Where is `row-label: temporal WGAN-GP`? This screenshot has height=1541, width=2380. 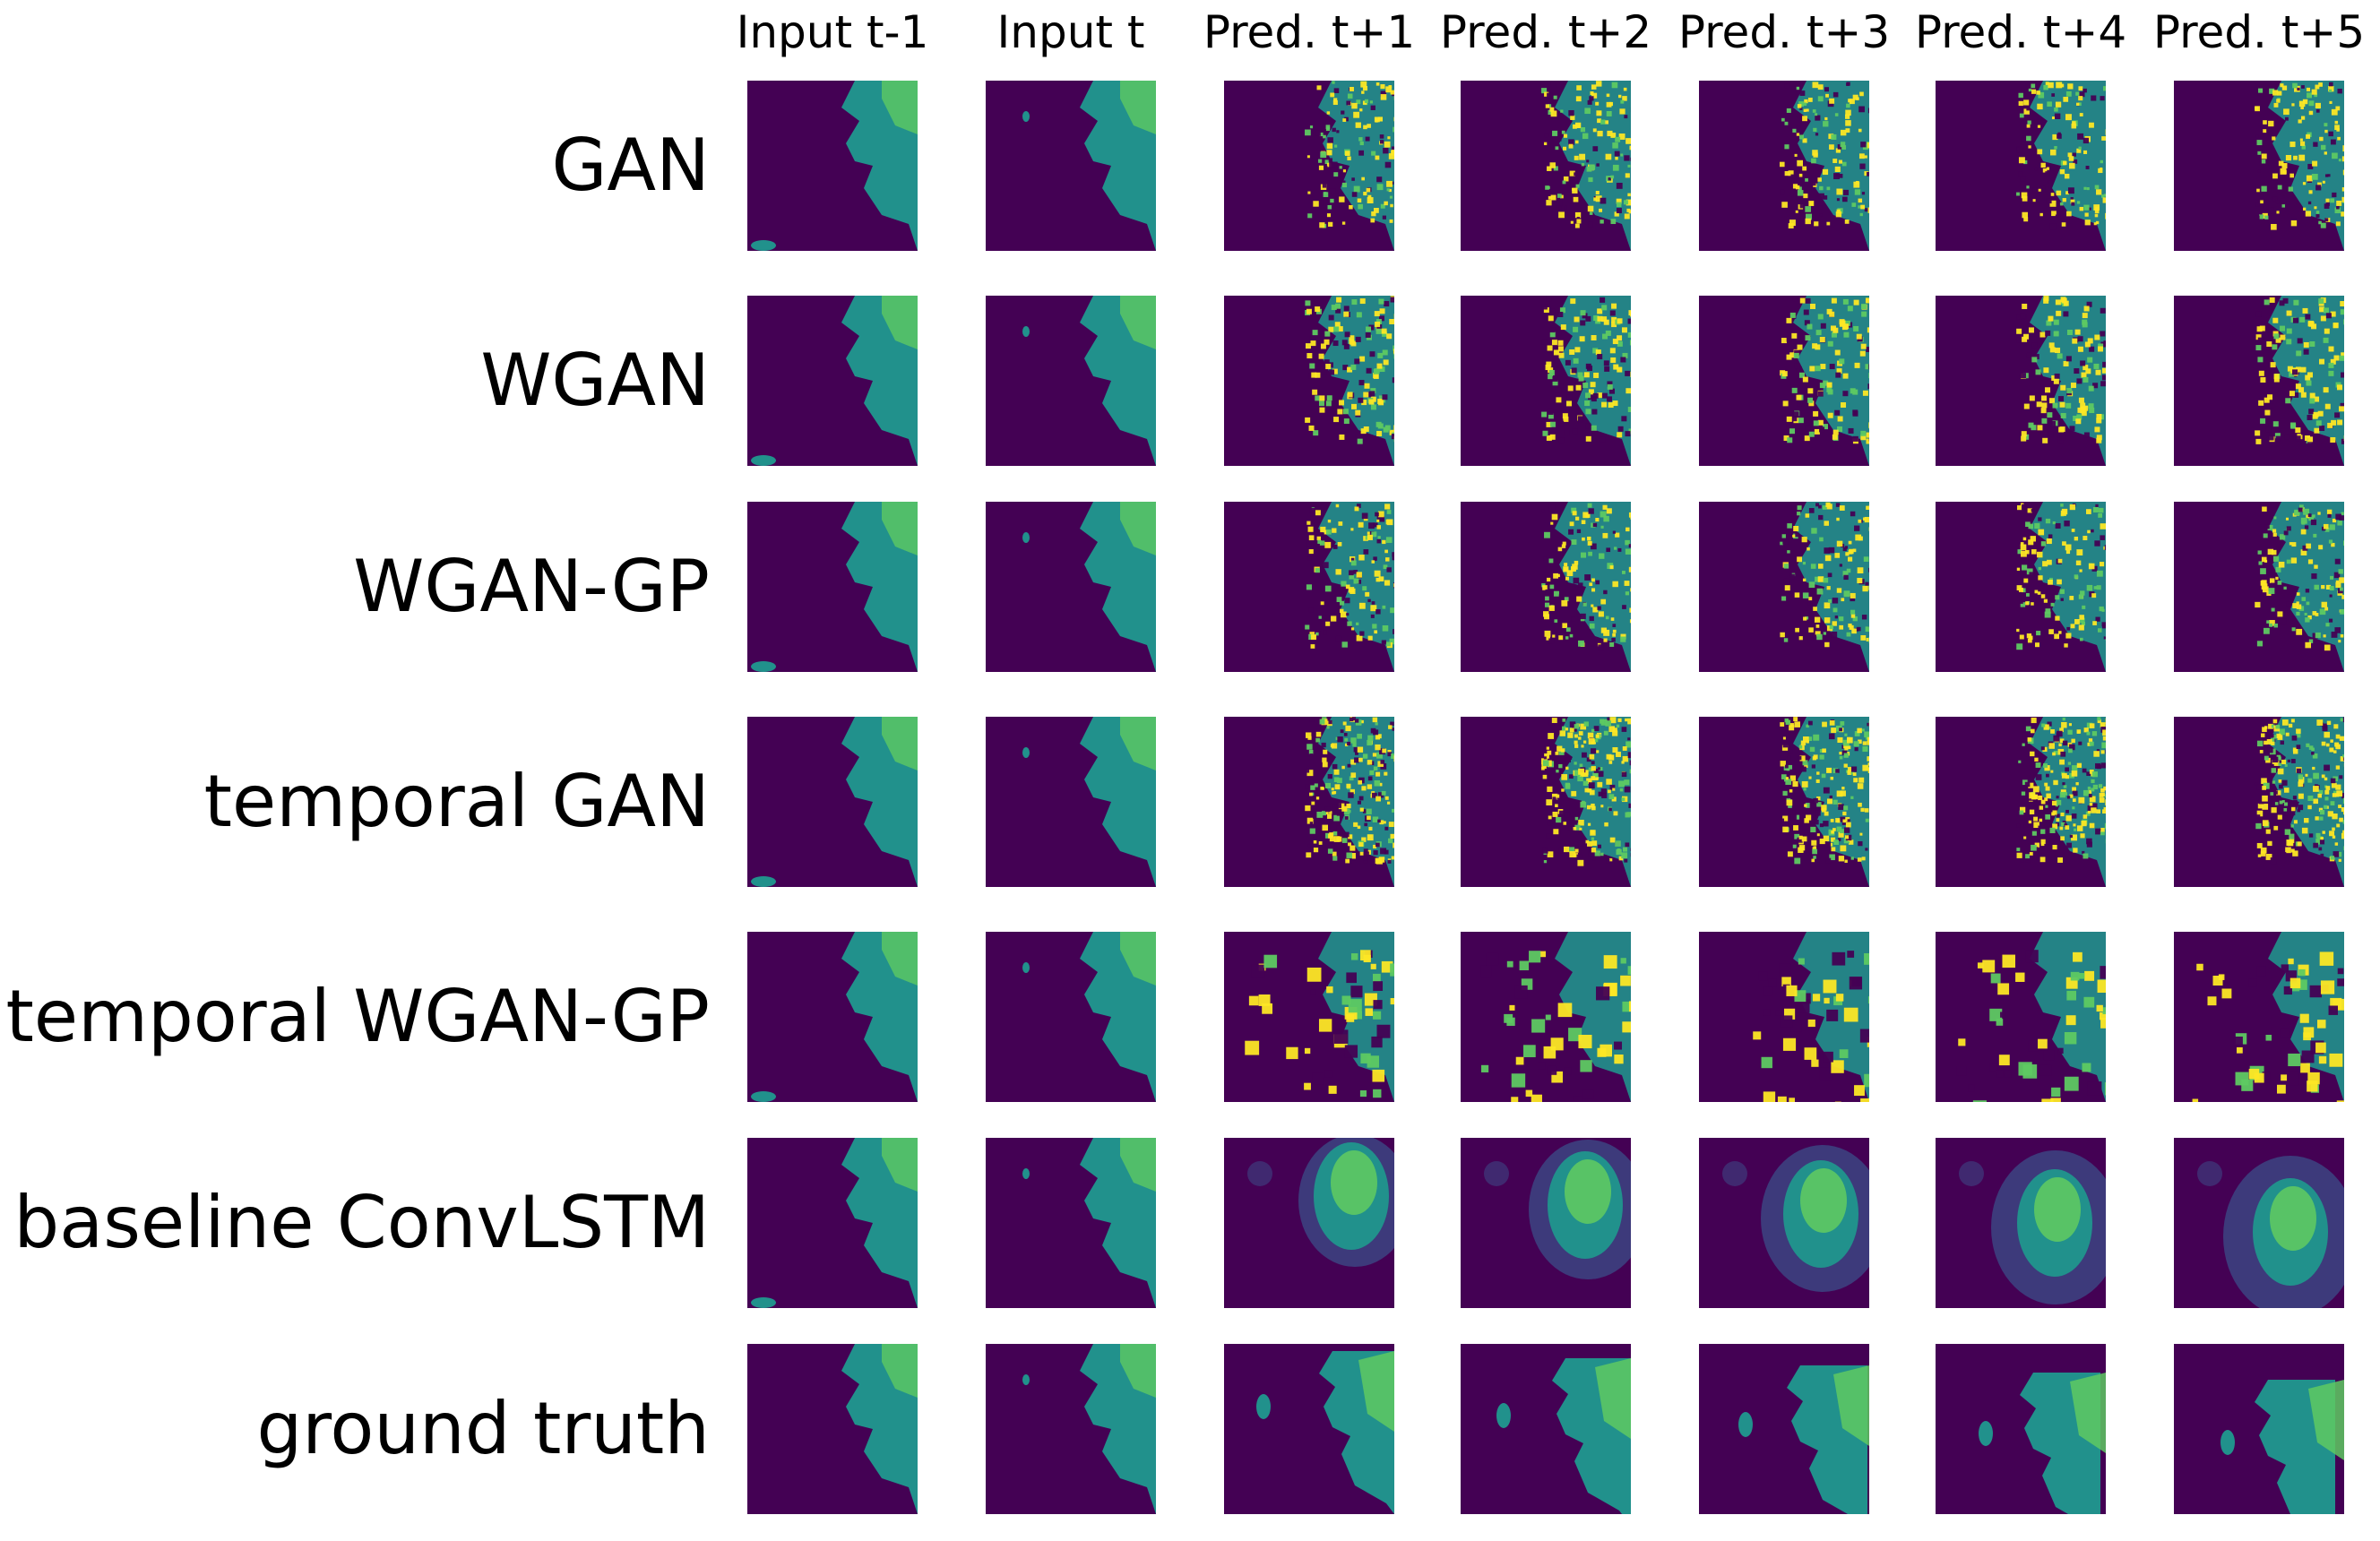
row-label: temporal WGAN-GP is located at coordinates (357, 1016).